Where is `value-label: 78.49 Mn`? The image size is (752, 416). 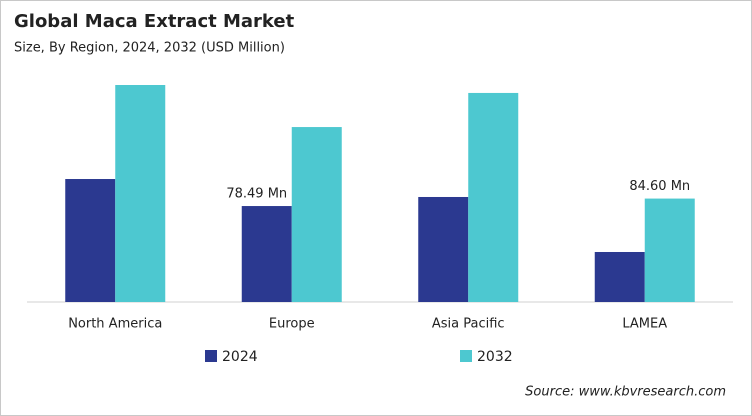 value-label: 78.49 Mn is located at coordinates (256, 194).